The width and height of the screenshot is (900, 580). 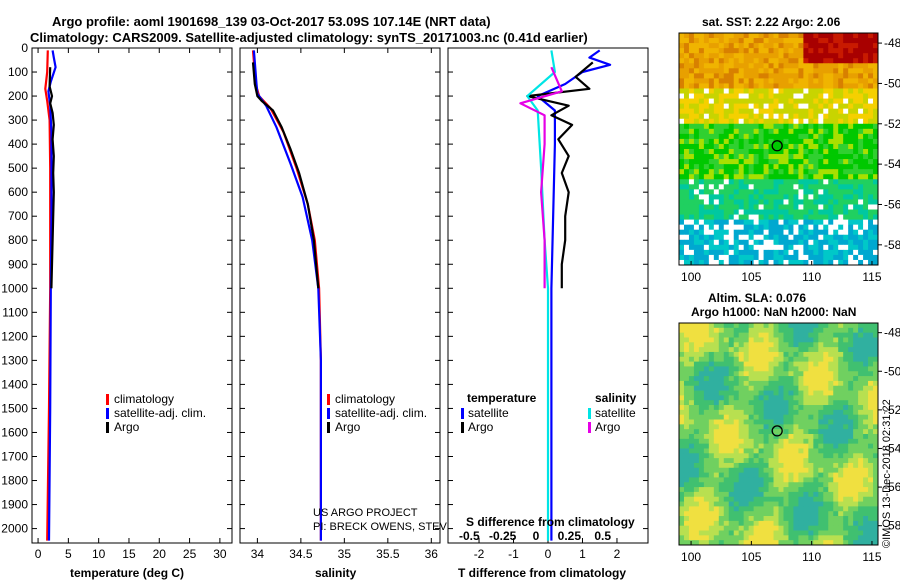 What do you see at coordinates (14, 336) in the screenshot?
I see `y-tick-label: 1200` at bounding box center [14, 336].